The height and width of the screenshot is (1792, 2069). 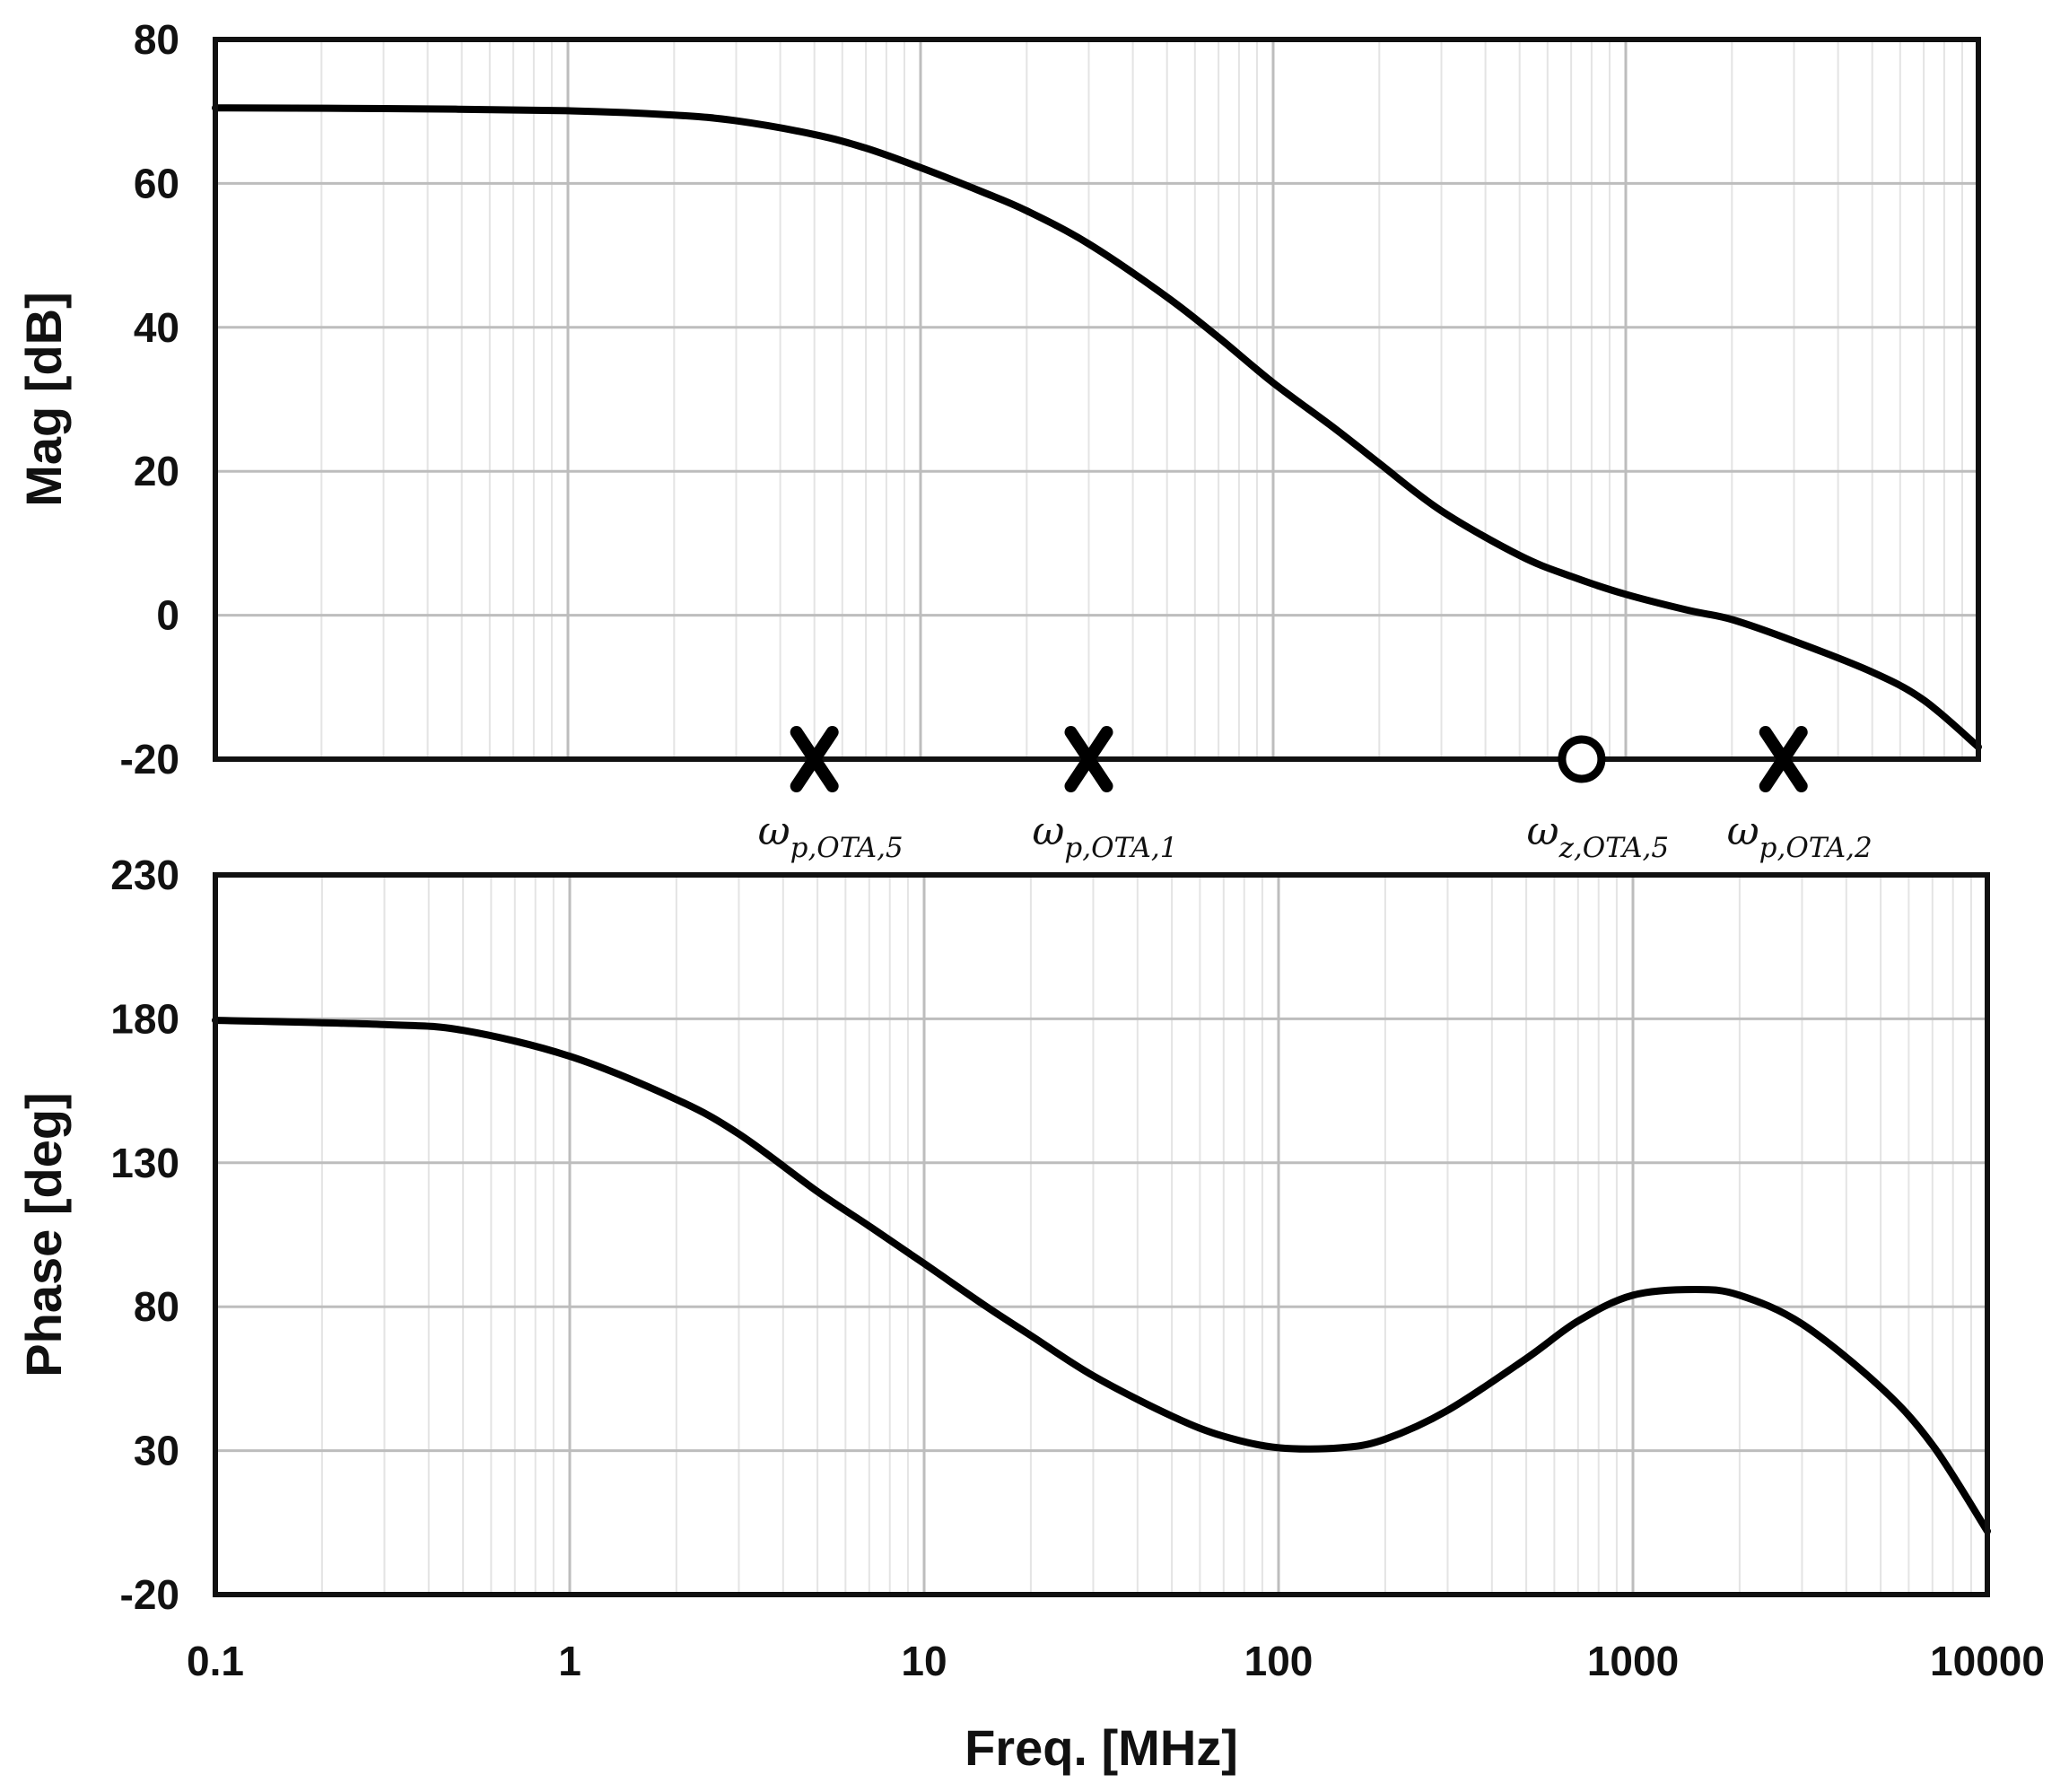 What do you see at coordinates (1116, 1661) in the screenshot?
I see `x-tick-labels: 0.1 1 10 100 1000 10000` at bounding box center [1116, 1661].